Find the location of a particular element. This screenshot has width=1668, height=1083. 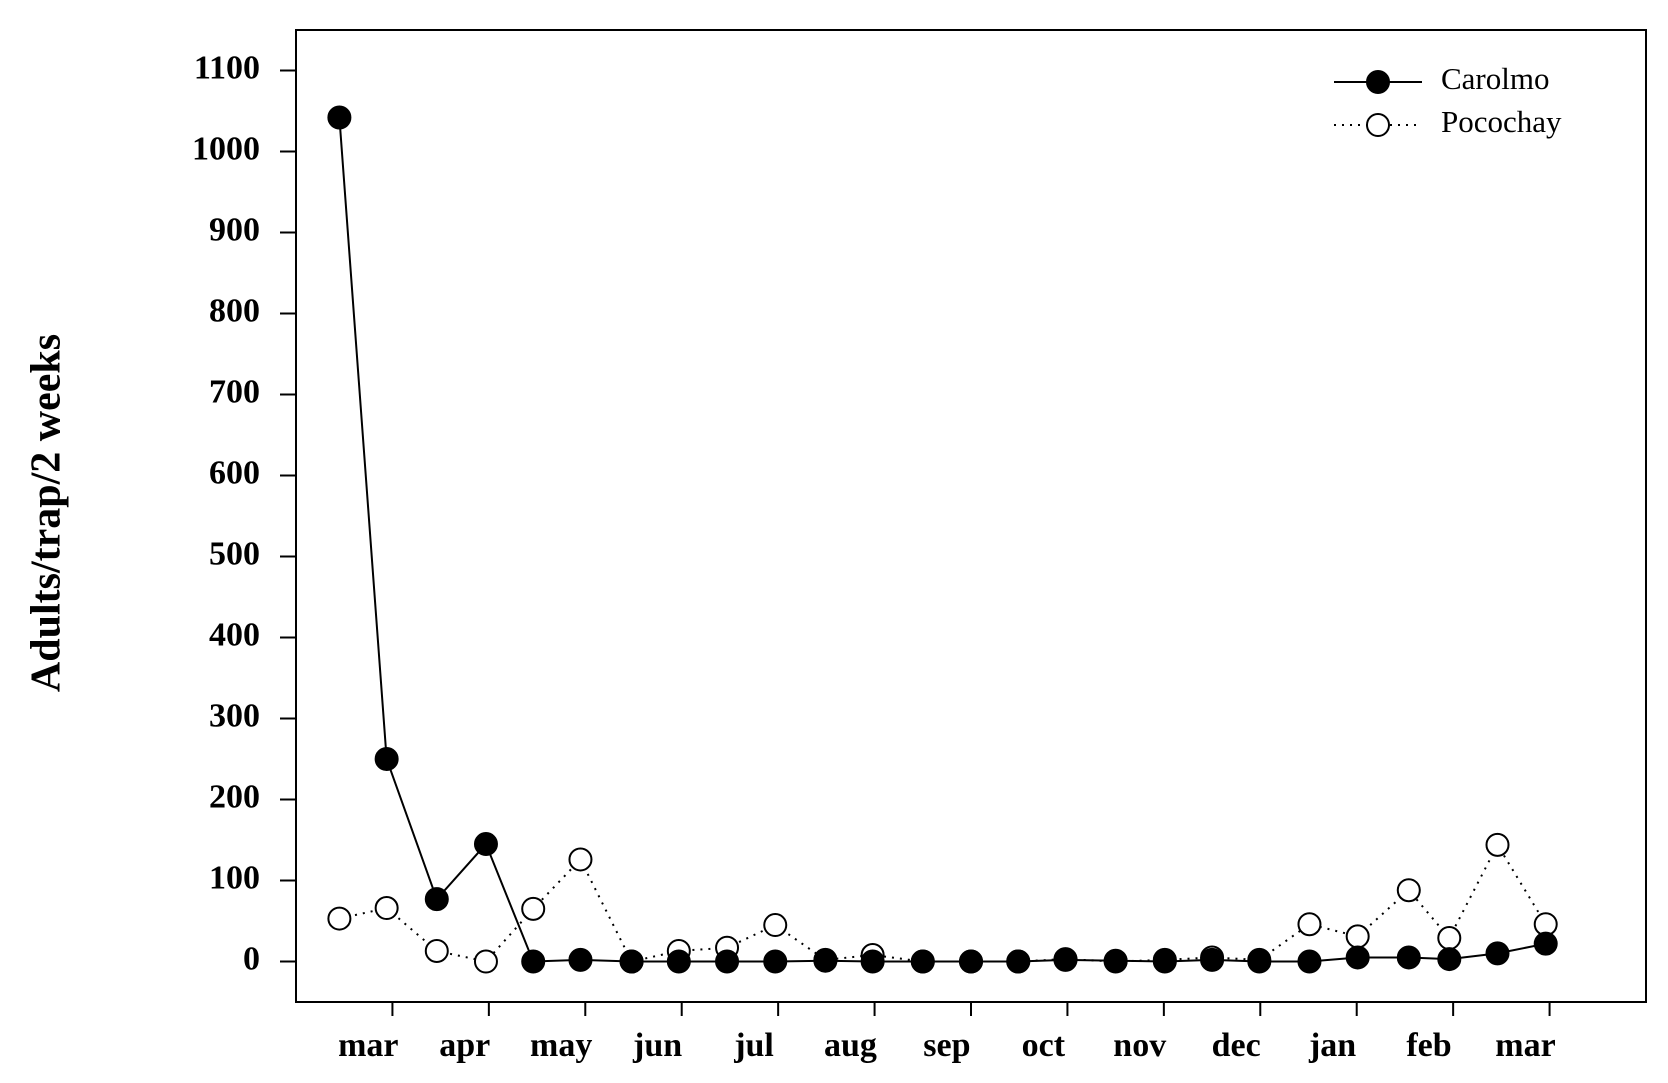

y-tick-label: 0 is located at coordinates (251, 958).